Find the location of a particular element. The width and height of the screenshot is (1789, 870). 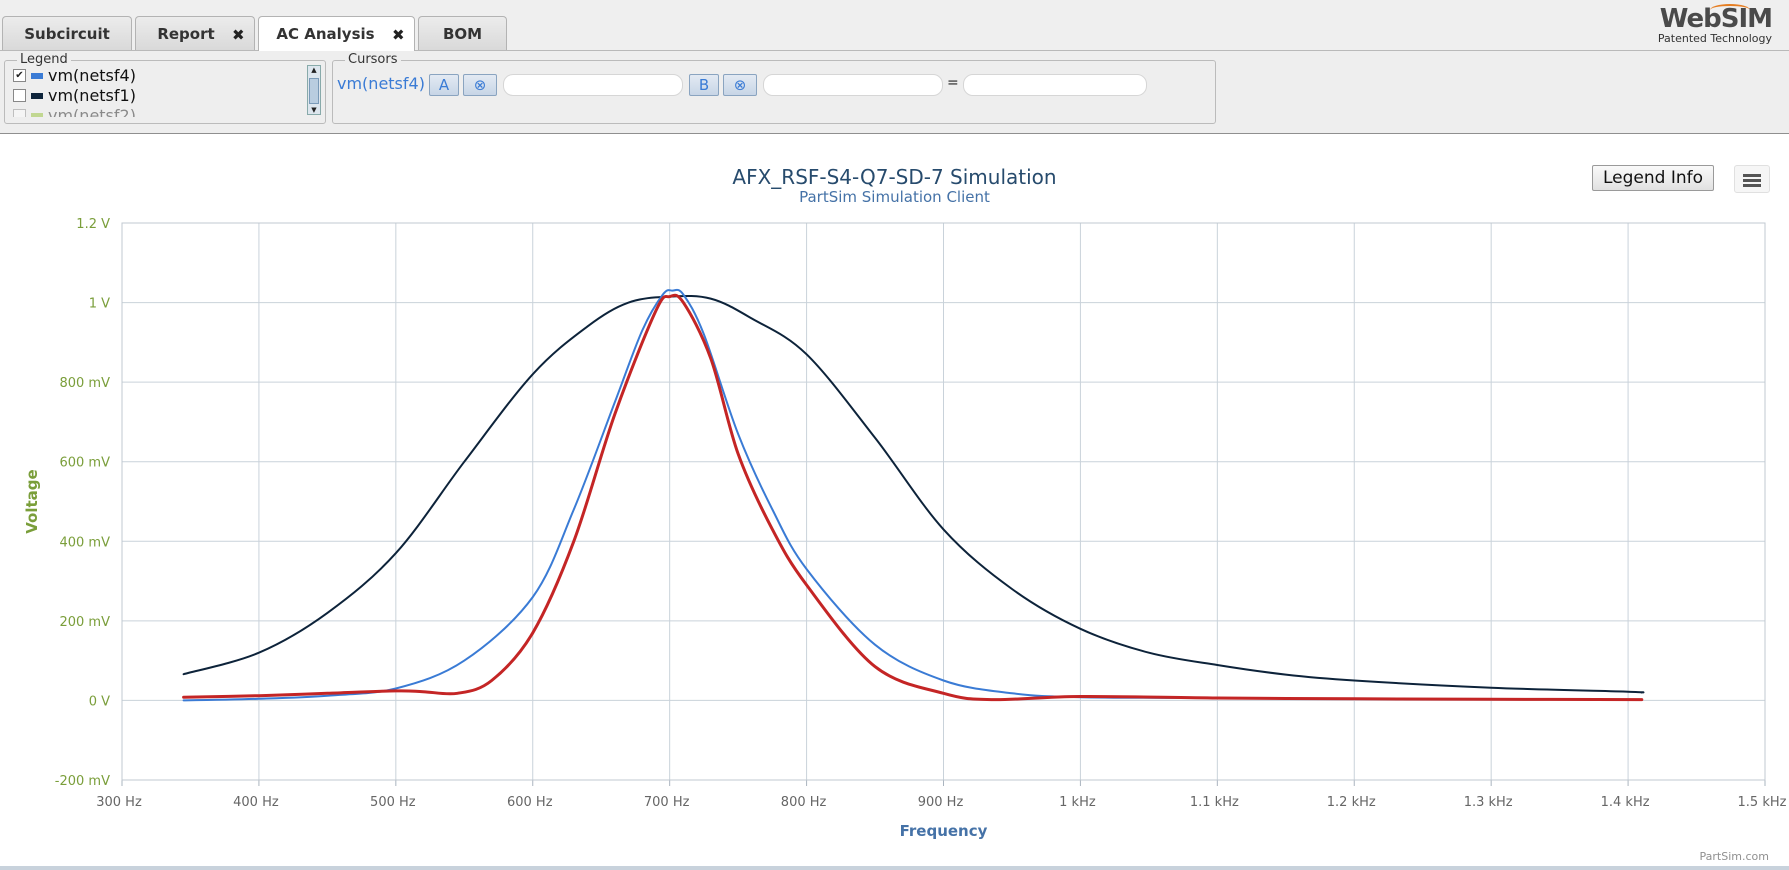

cursor-trace-name: vm(netsf4) is located at coordinates (381, 83).